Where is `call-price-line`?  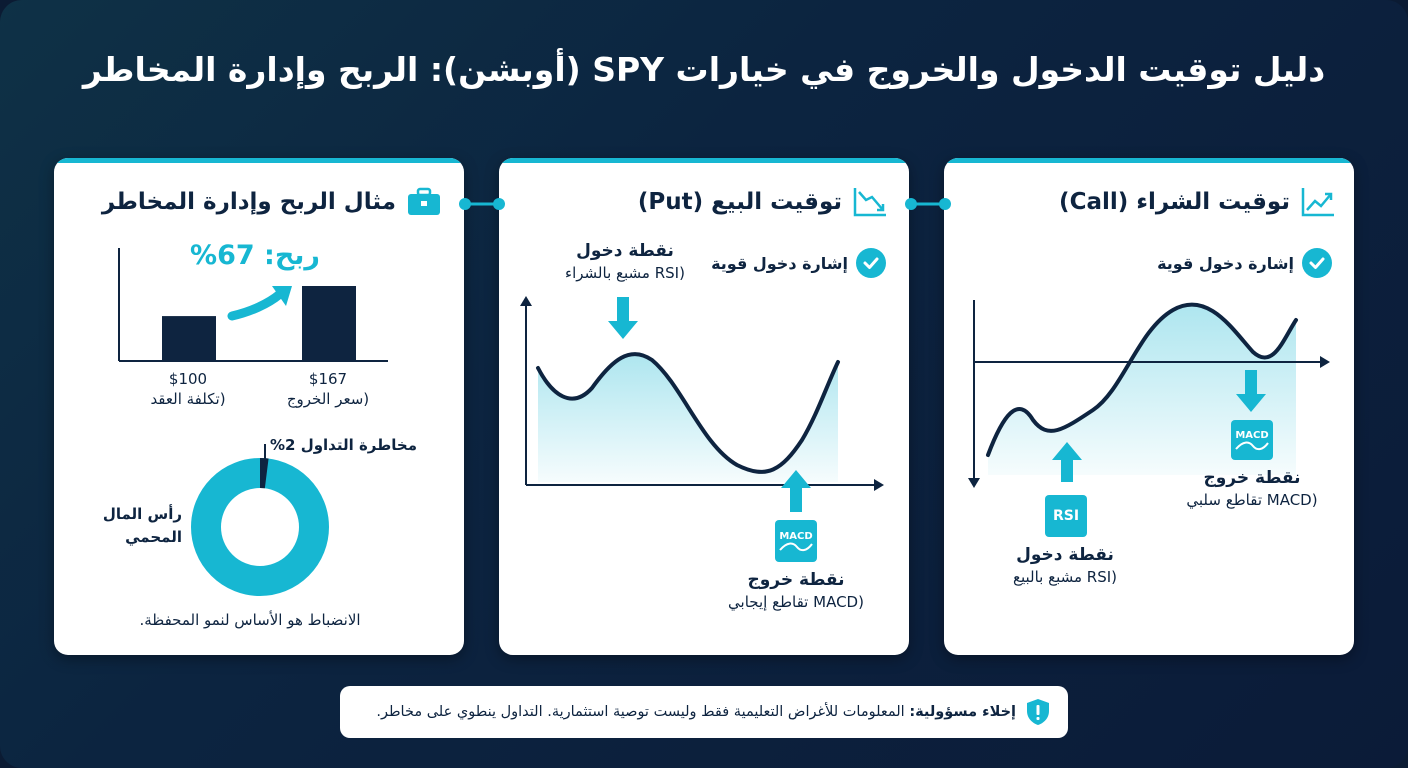
call-price-line is located at coordinates (1142, 379).